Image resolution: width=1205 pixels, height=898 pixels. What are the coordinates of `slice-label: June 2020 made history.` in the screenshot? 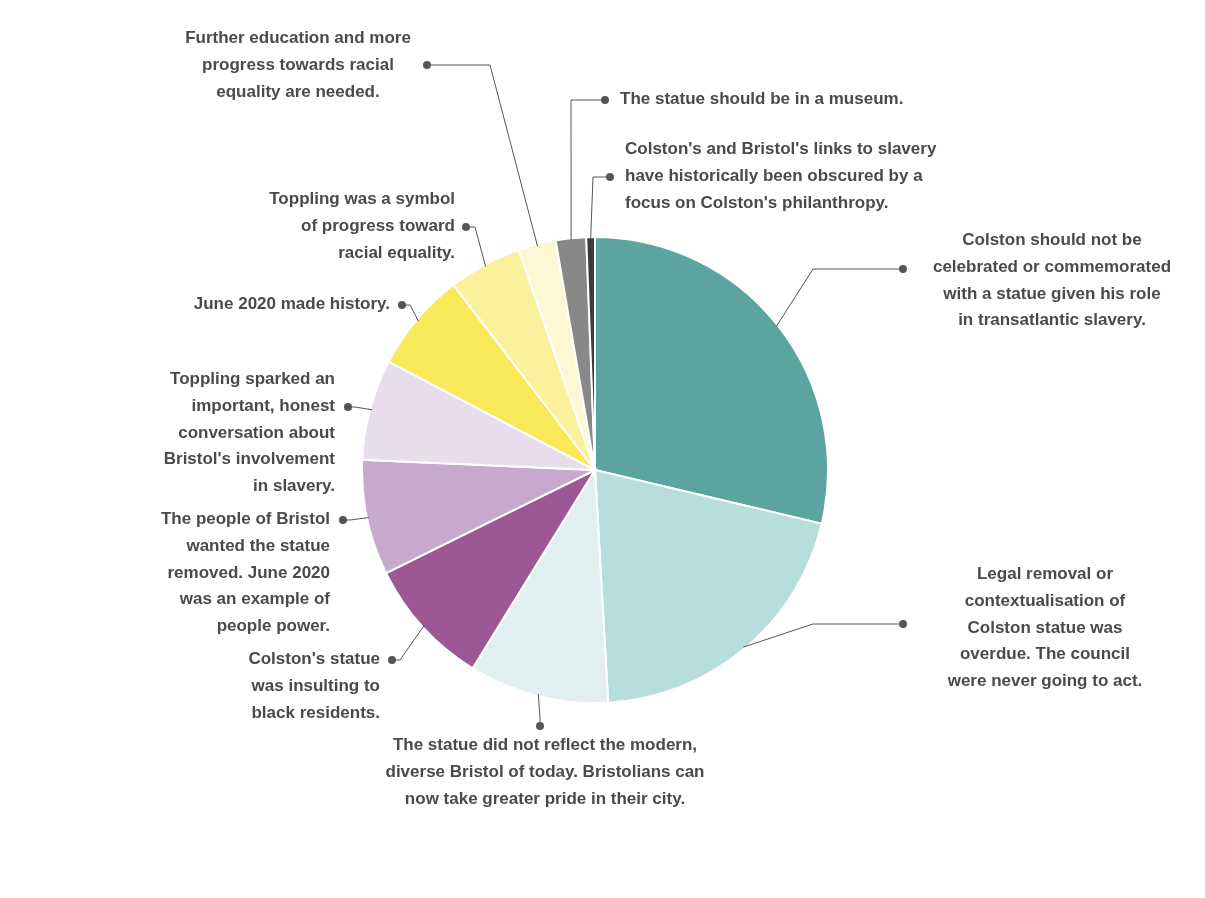 It's located at (291, 304).